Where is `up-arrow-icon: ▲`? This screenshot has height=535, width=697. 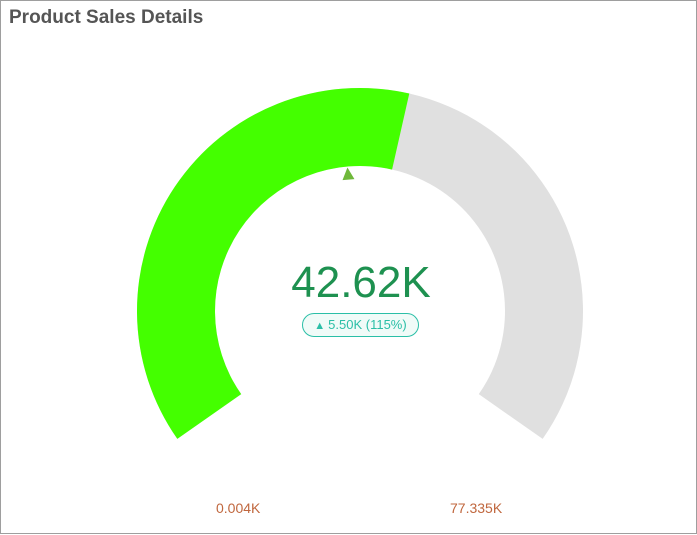
up-arrow-icon: ▲ is located at coordinates (320, 326).